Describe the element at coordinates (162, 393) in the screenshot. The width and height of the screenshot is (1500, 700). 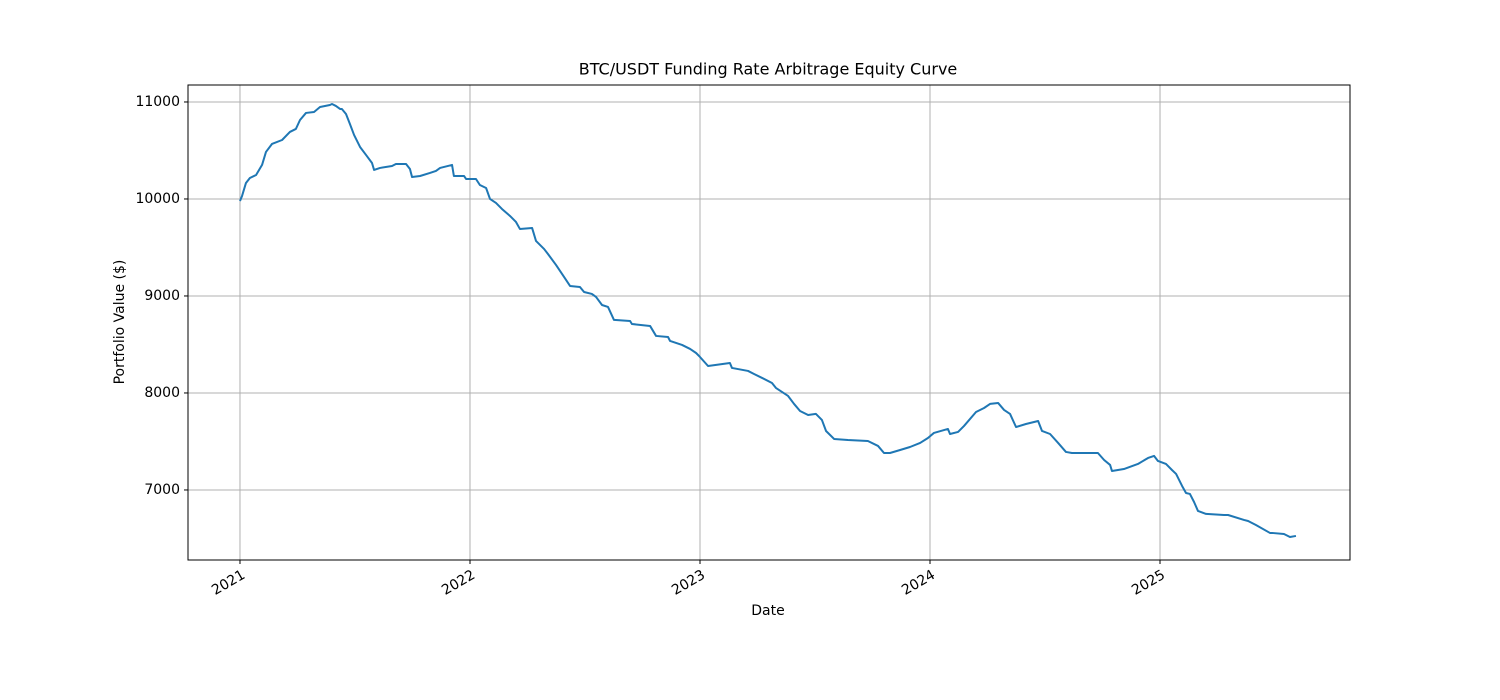
I see `y-tick-label: 8000` at that location.